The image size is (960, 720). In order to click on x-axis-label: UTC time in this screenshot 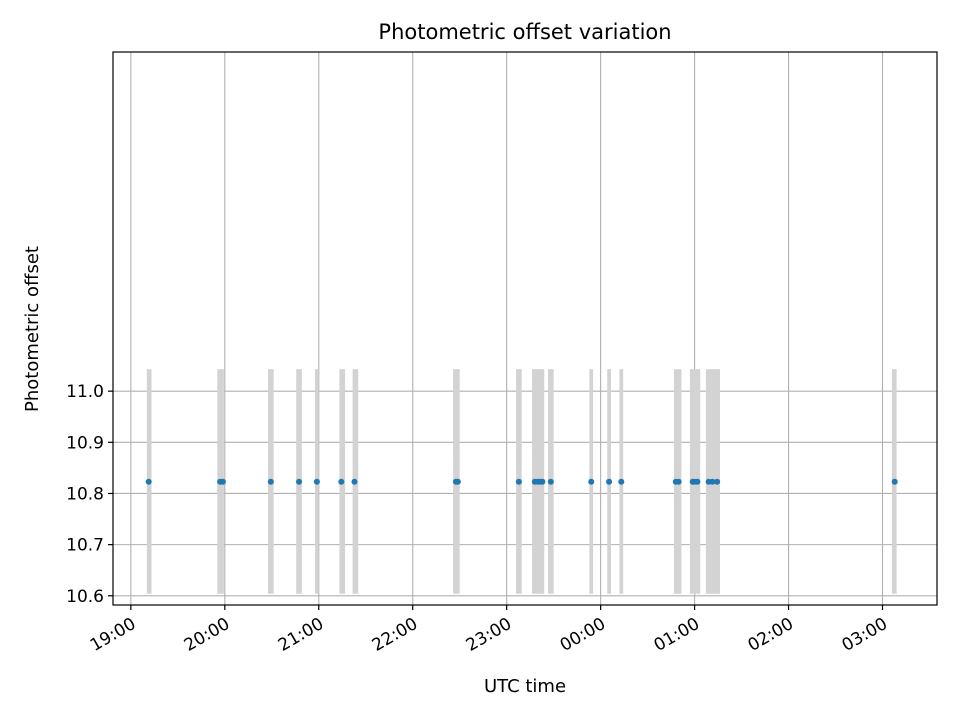, I will do `click(525, 686)`.